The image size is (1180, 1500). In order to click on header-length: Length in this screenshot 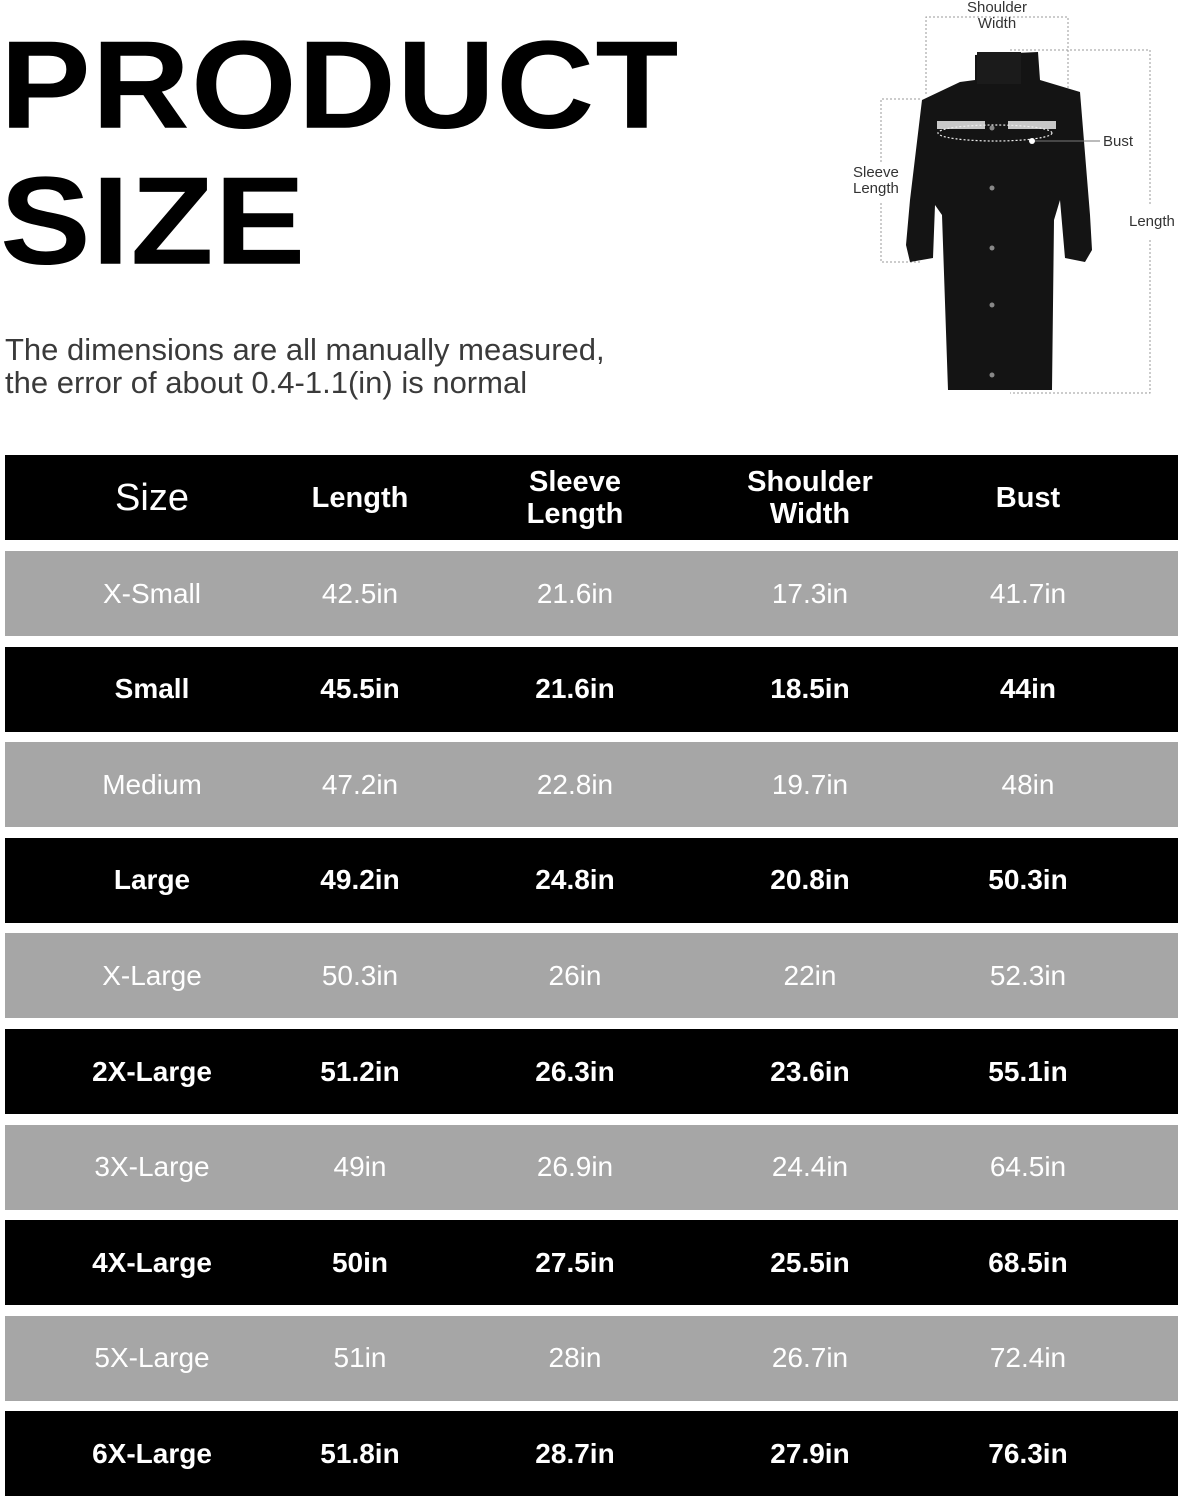, I will do `click(360, 497)`.